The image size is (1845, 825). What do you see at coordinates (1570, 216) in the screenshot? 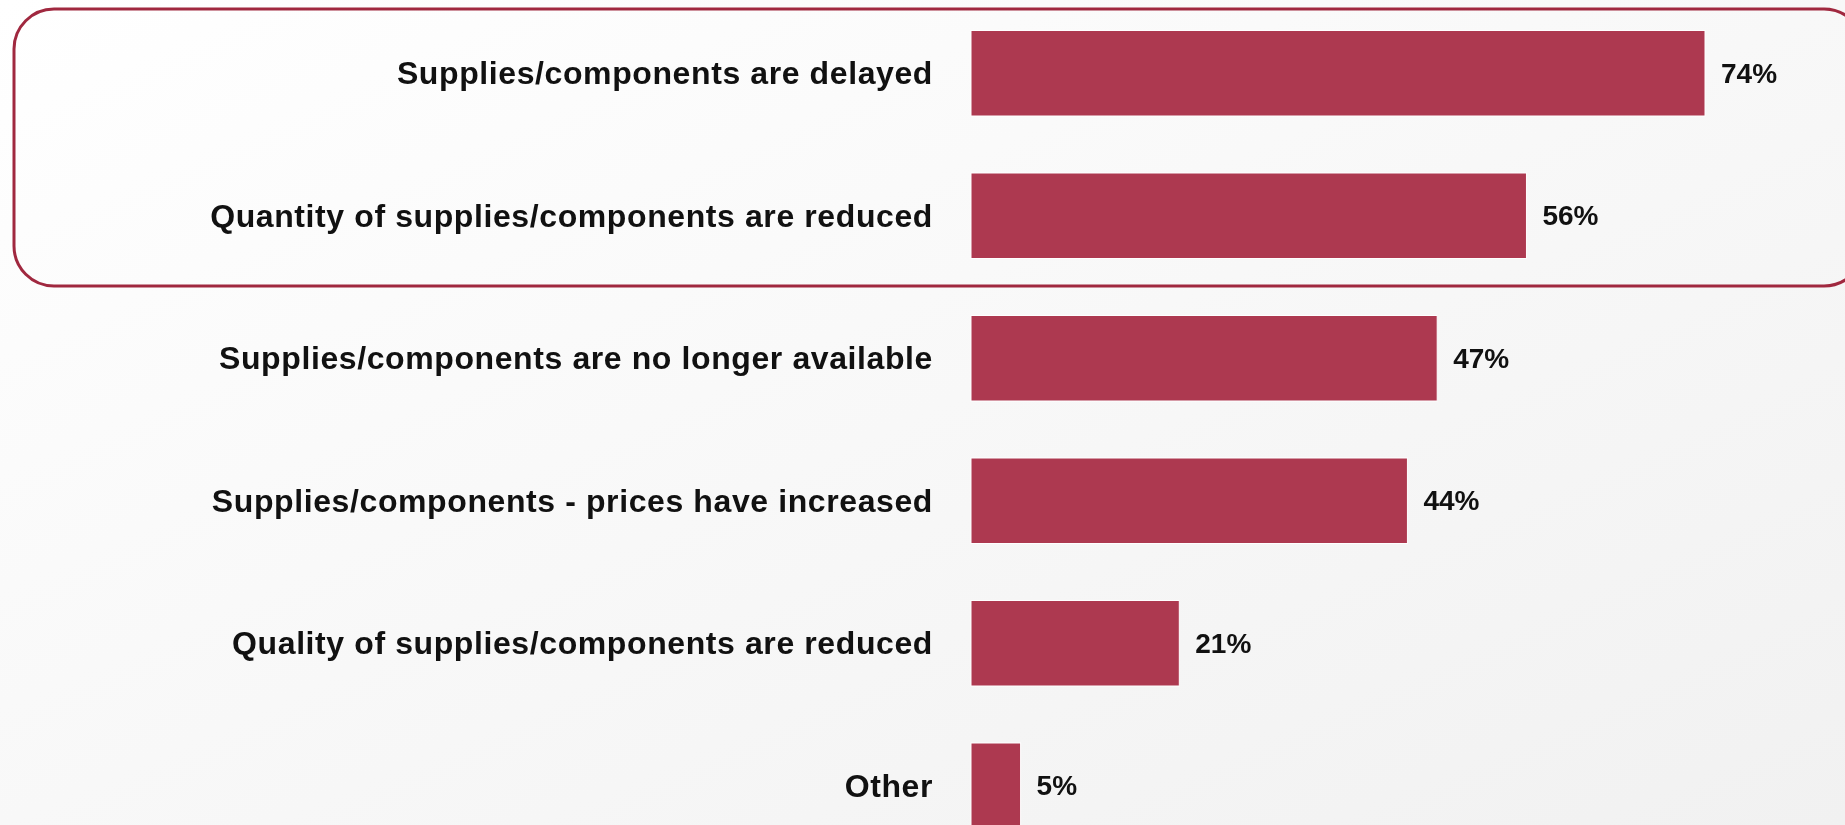
I see `data-label: 56%` at bounding box center [1570, 216].